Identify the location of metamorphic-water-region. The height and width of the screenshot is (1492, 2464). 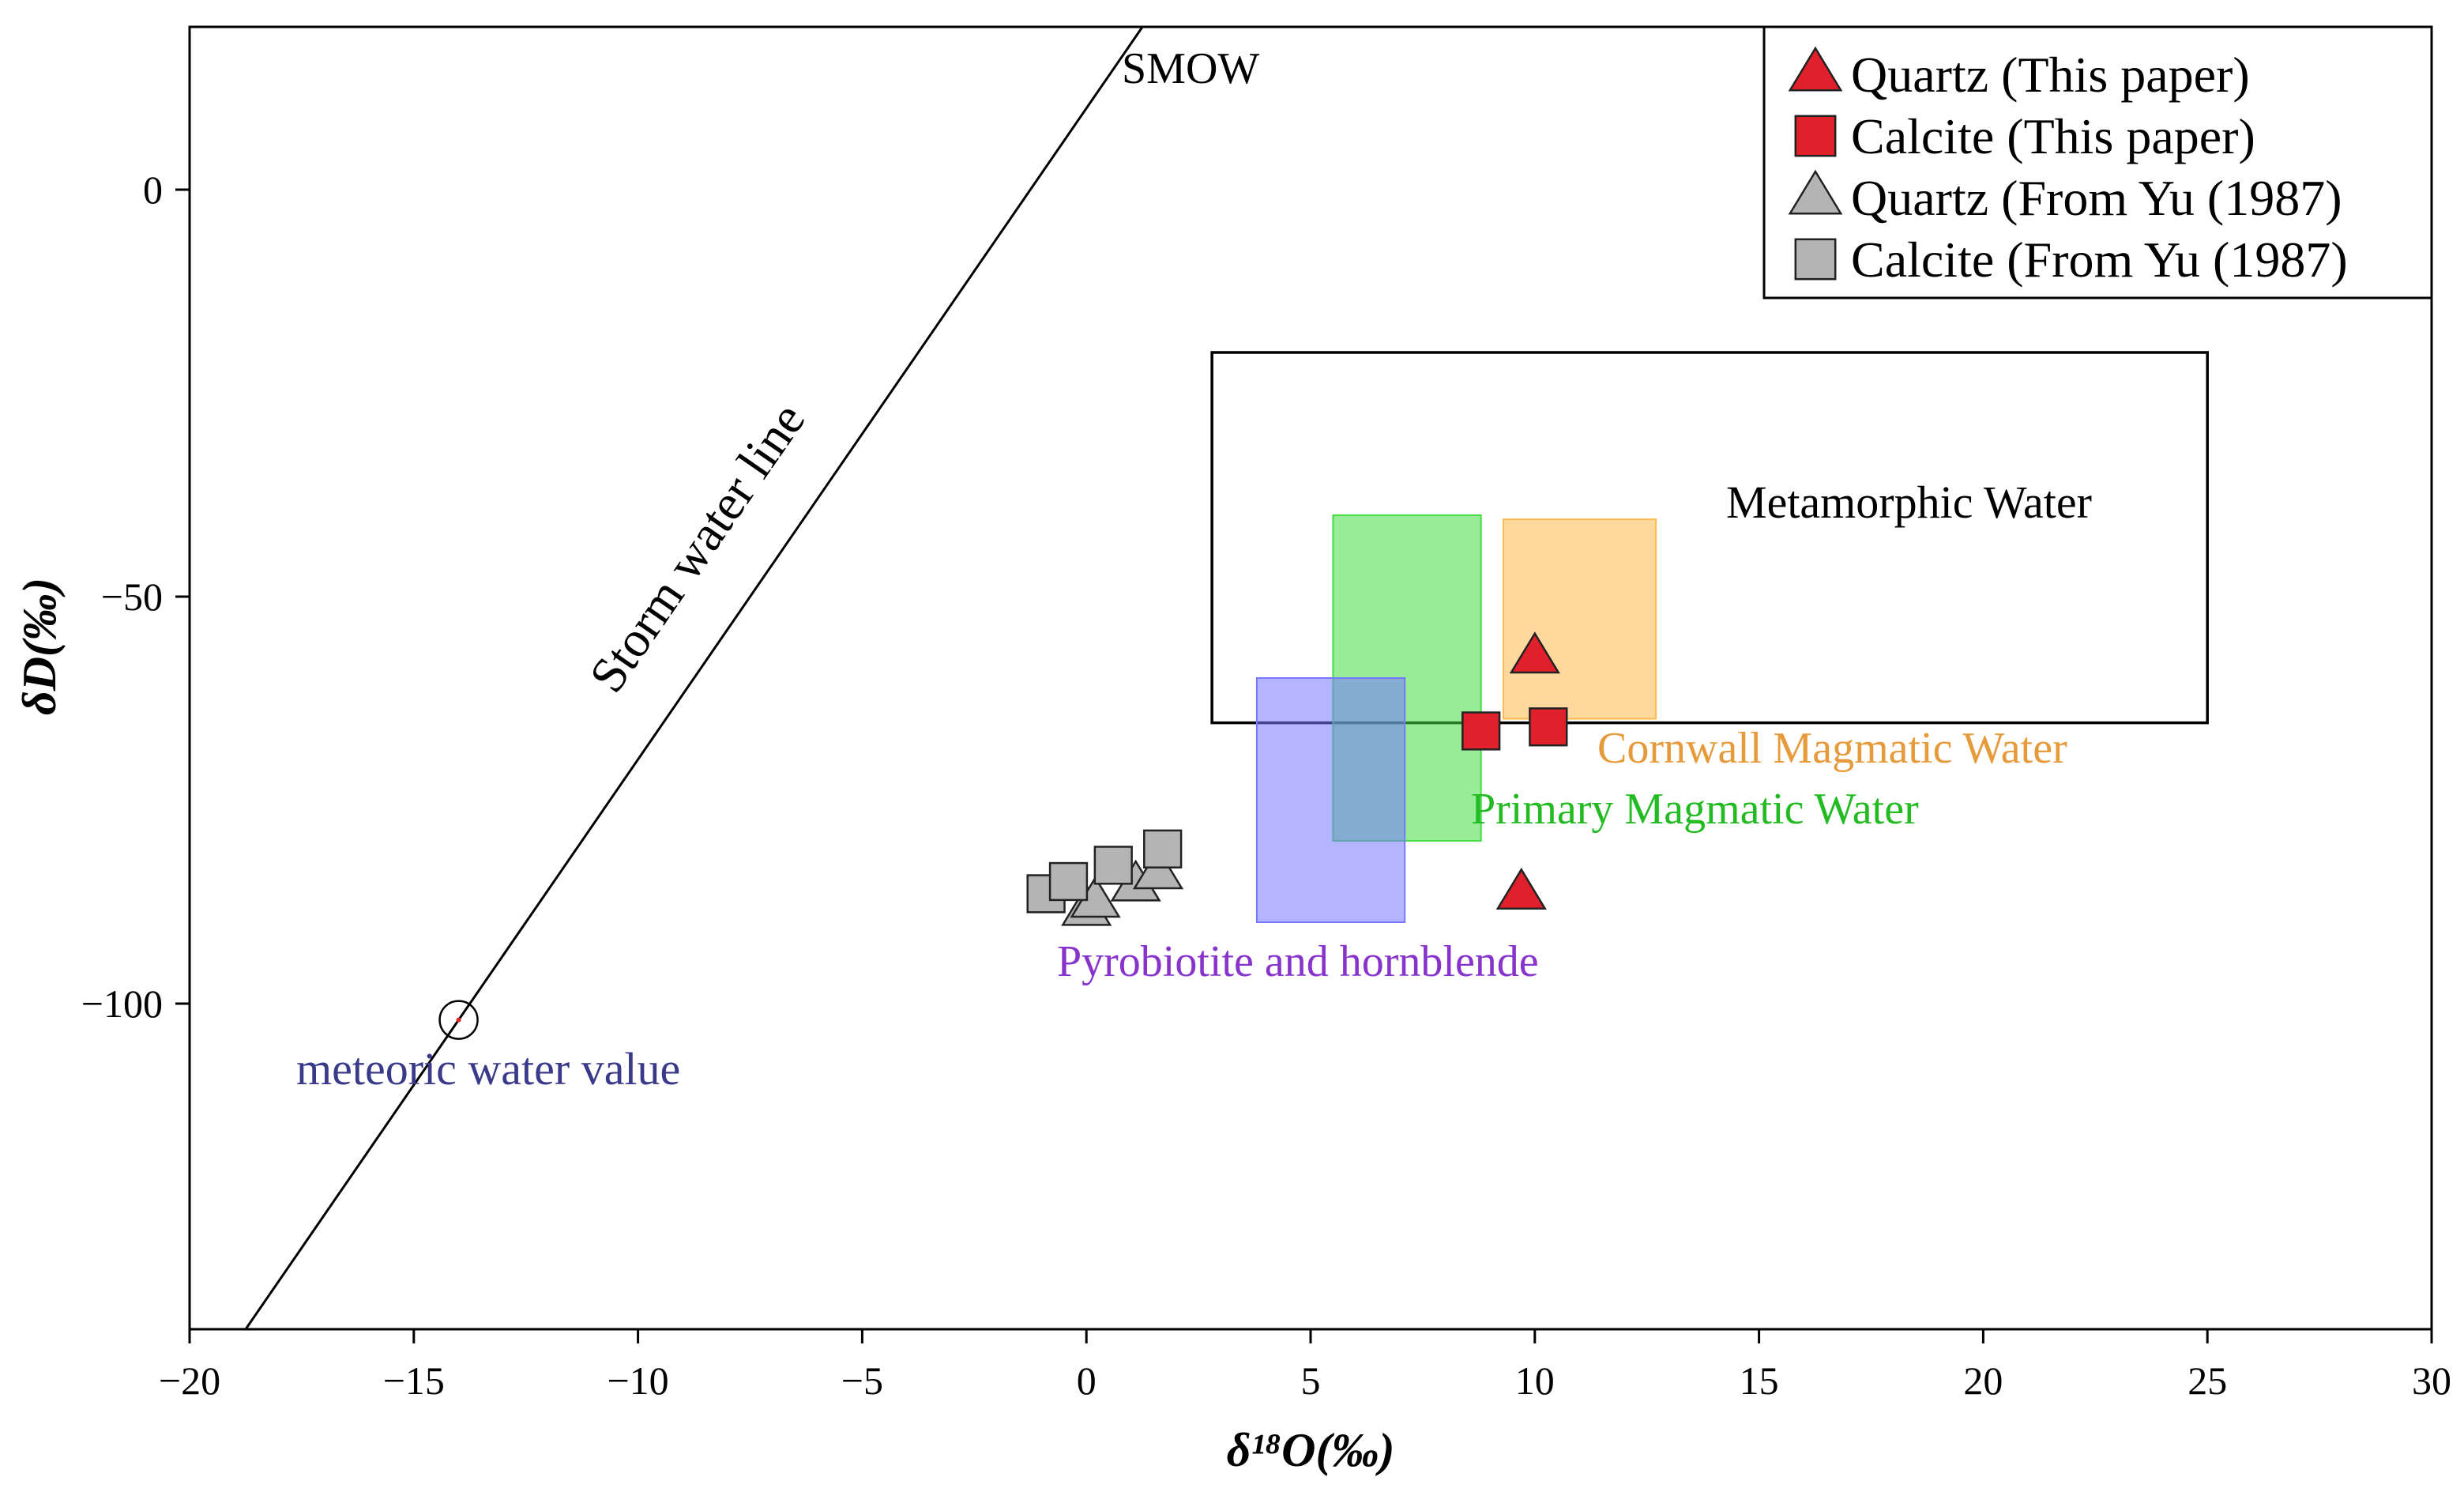
(1709, 538).